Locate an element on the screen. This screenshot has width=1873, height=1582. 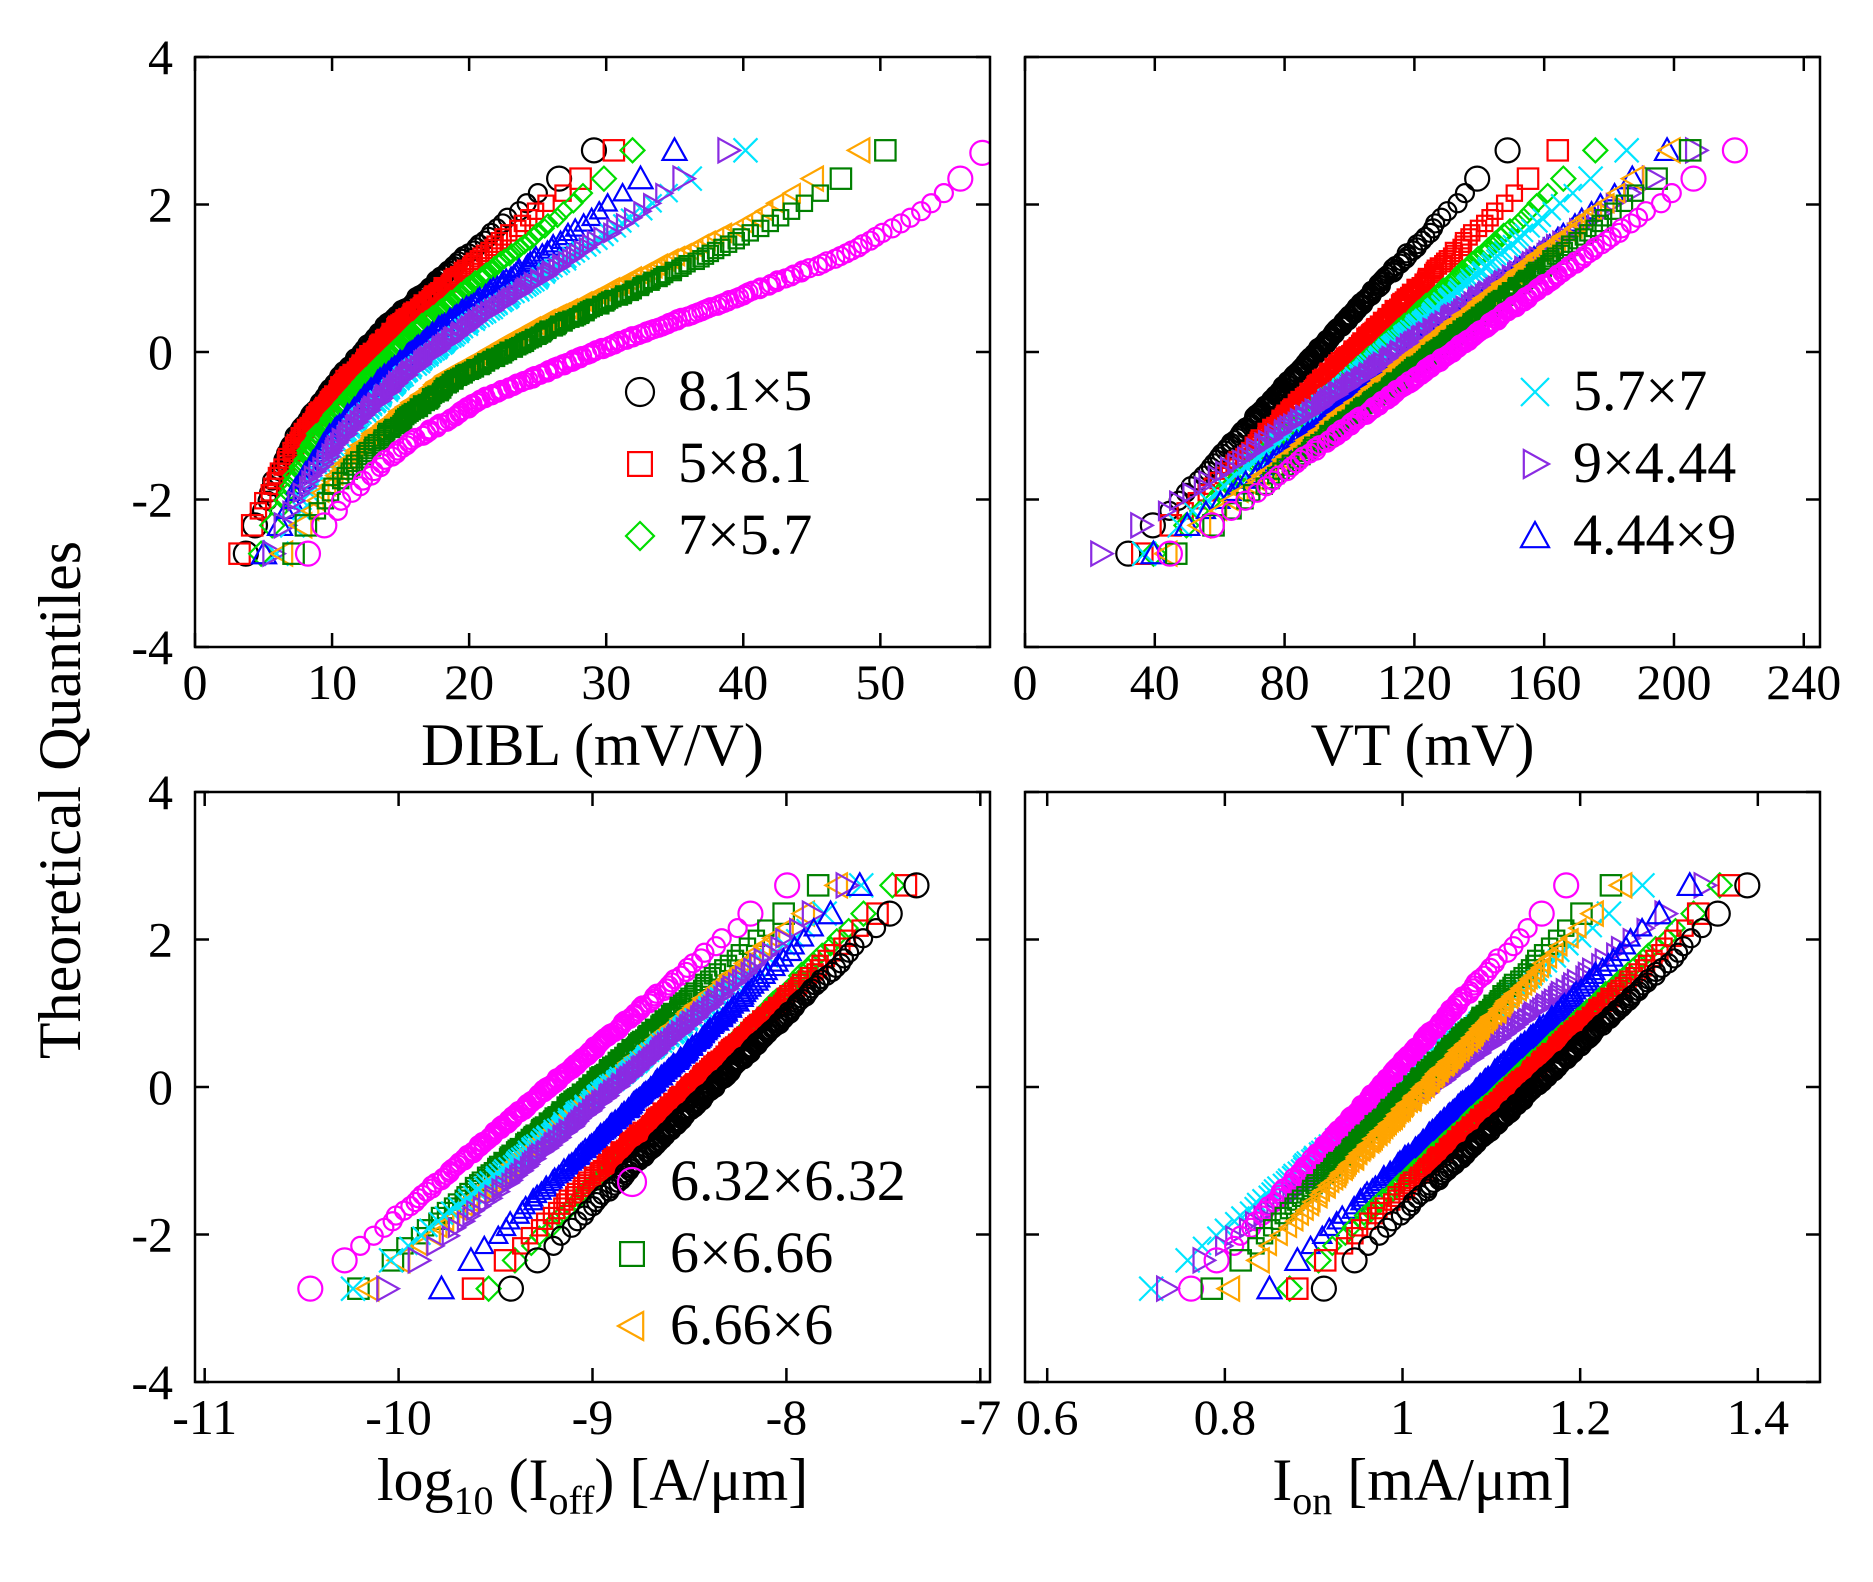
x-tick-label: -11 is located at coordinates (204, 1417).